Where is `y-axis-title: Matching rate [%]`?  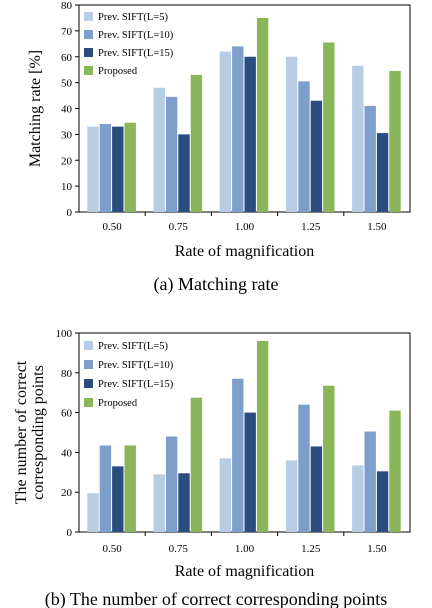
y-axis-title: Matching rate [%] is located at coordinates (35, 108).